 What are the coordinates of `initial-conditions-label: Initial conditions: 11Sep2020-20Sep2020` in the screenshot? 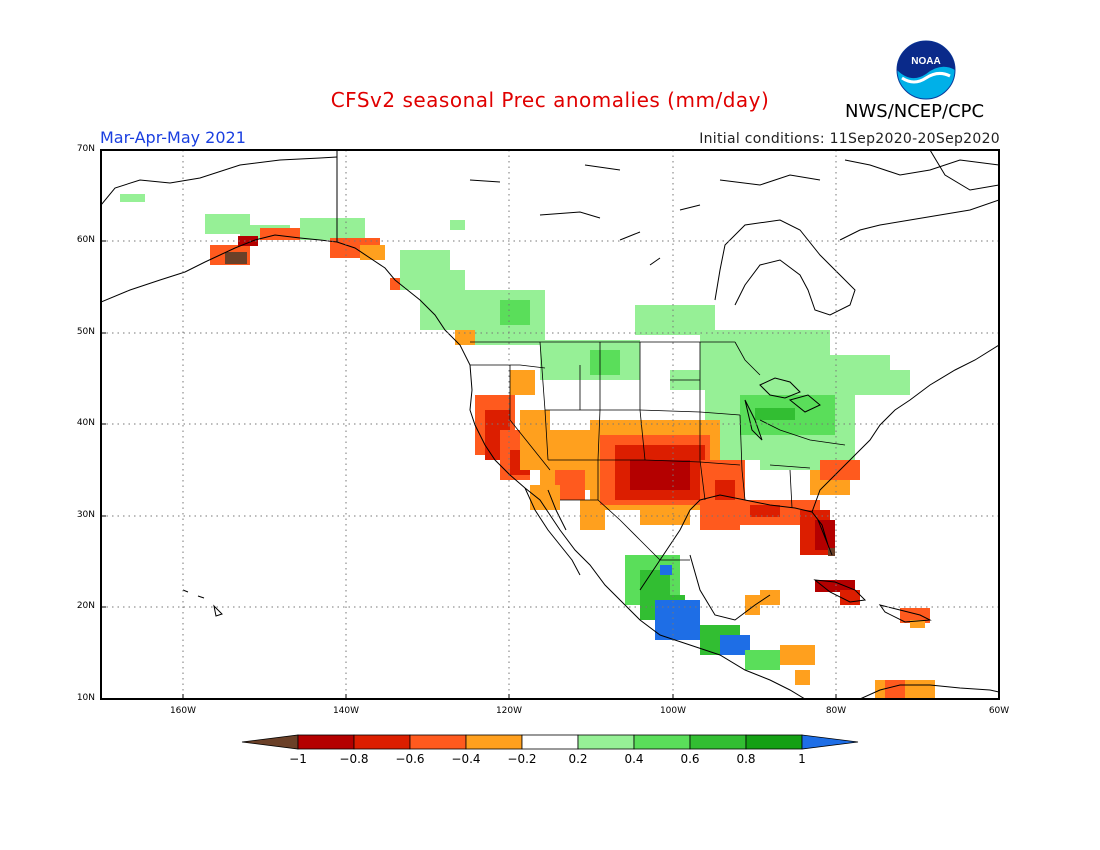 It's located at (849, 139).